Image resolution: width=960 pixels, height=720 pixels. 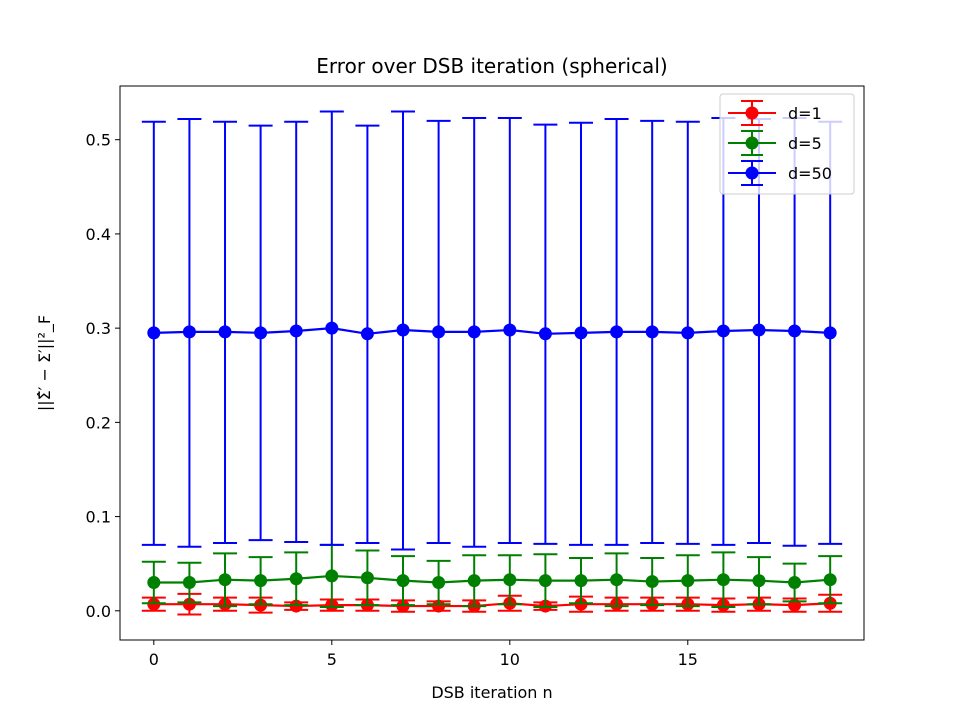 I want to click on legend: d=1 d=5 d=50, so click(x=787, y=144).